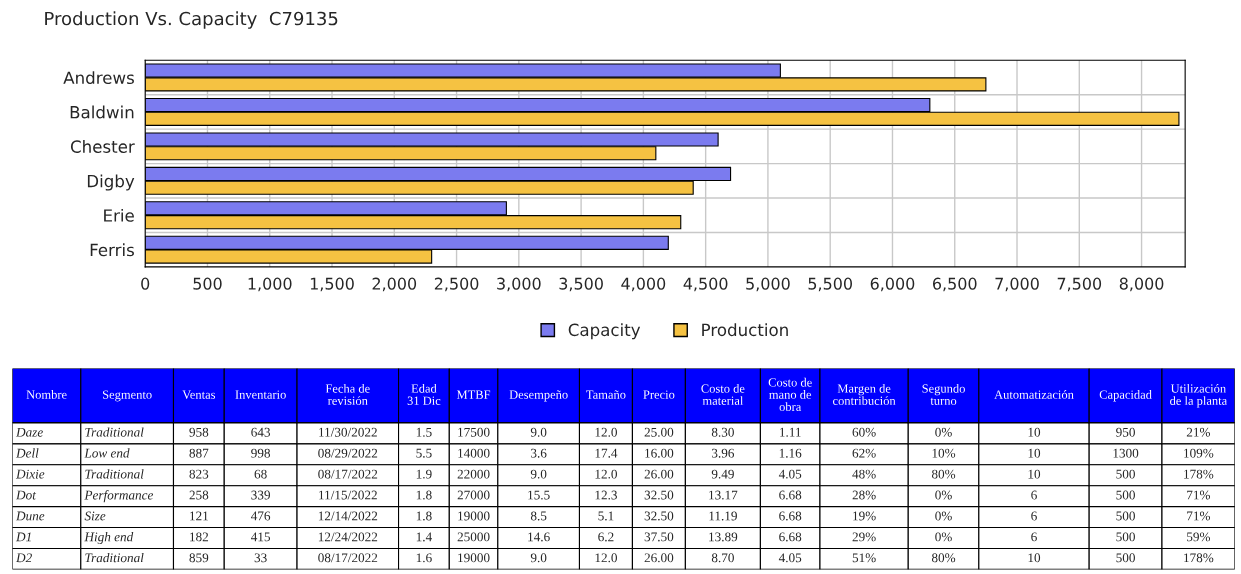 The height and width of the screenshot is (574, 1241). What do you see at coordinates (261, 516) in the screenshot?
I see `text: 476` at bounding box center [261, 516].